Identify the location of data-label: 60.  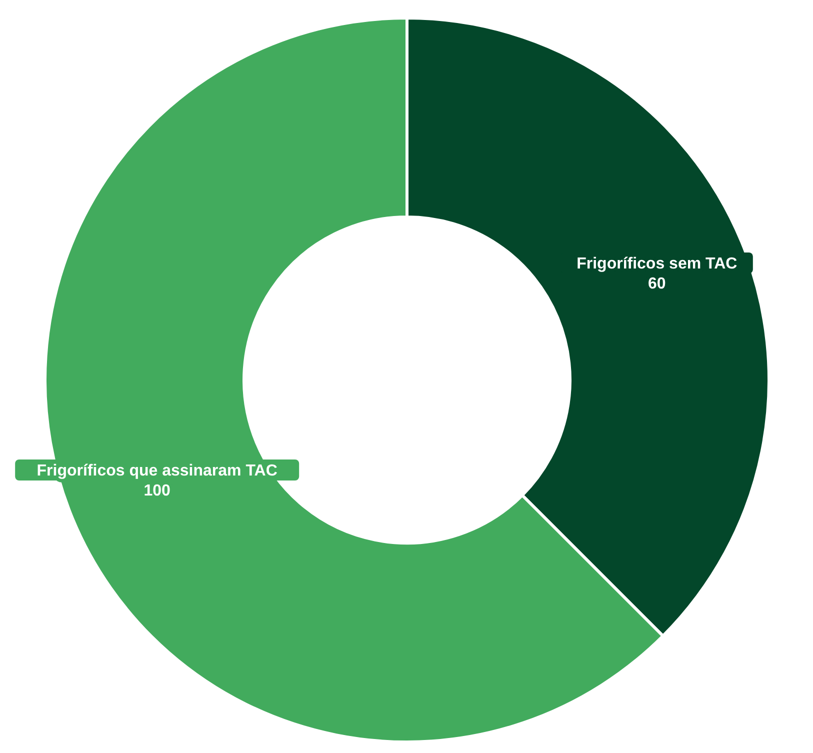
(657, 283).